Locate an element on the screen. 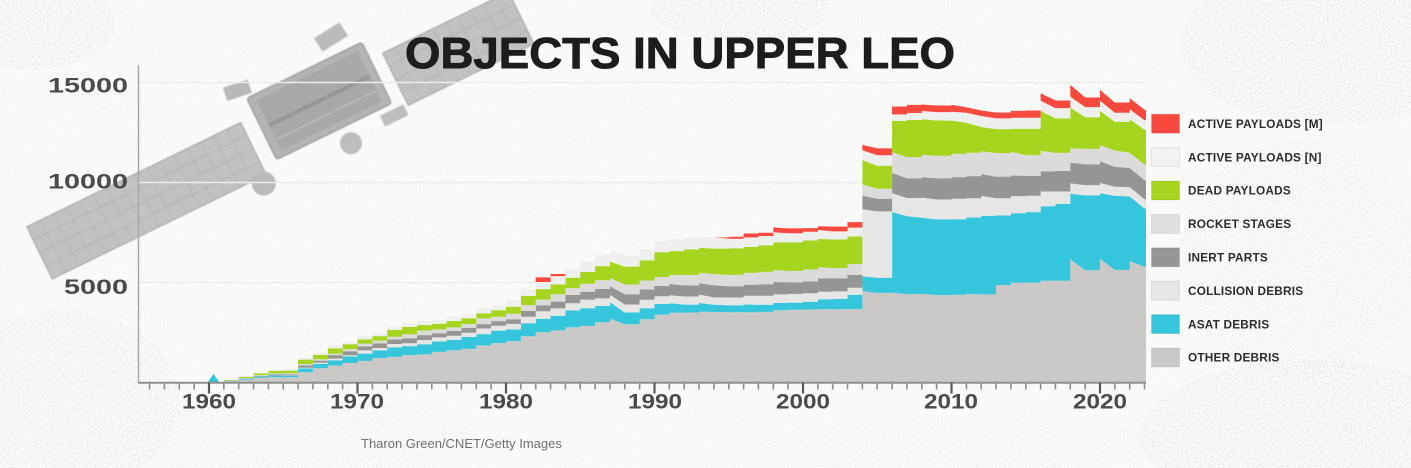  svg-text: 1970 is located at coordinates (357, 402).